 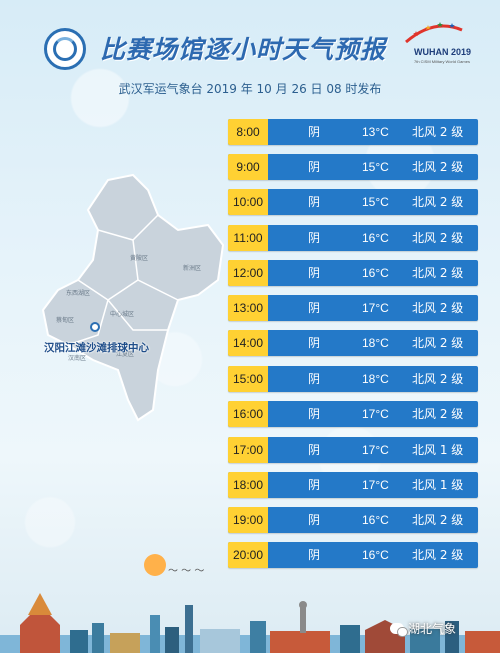 I want to click on forecast-time: 12:00, so click(x=248, y=273).